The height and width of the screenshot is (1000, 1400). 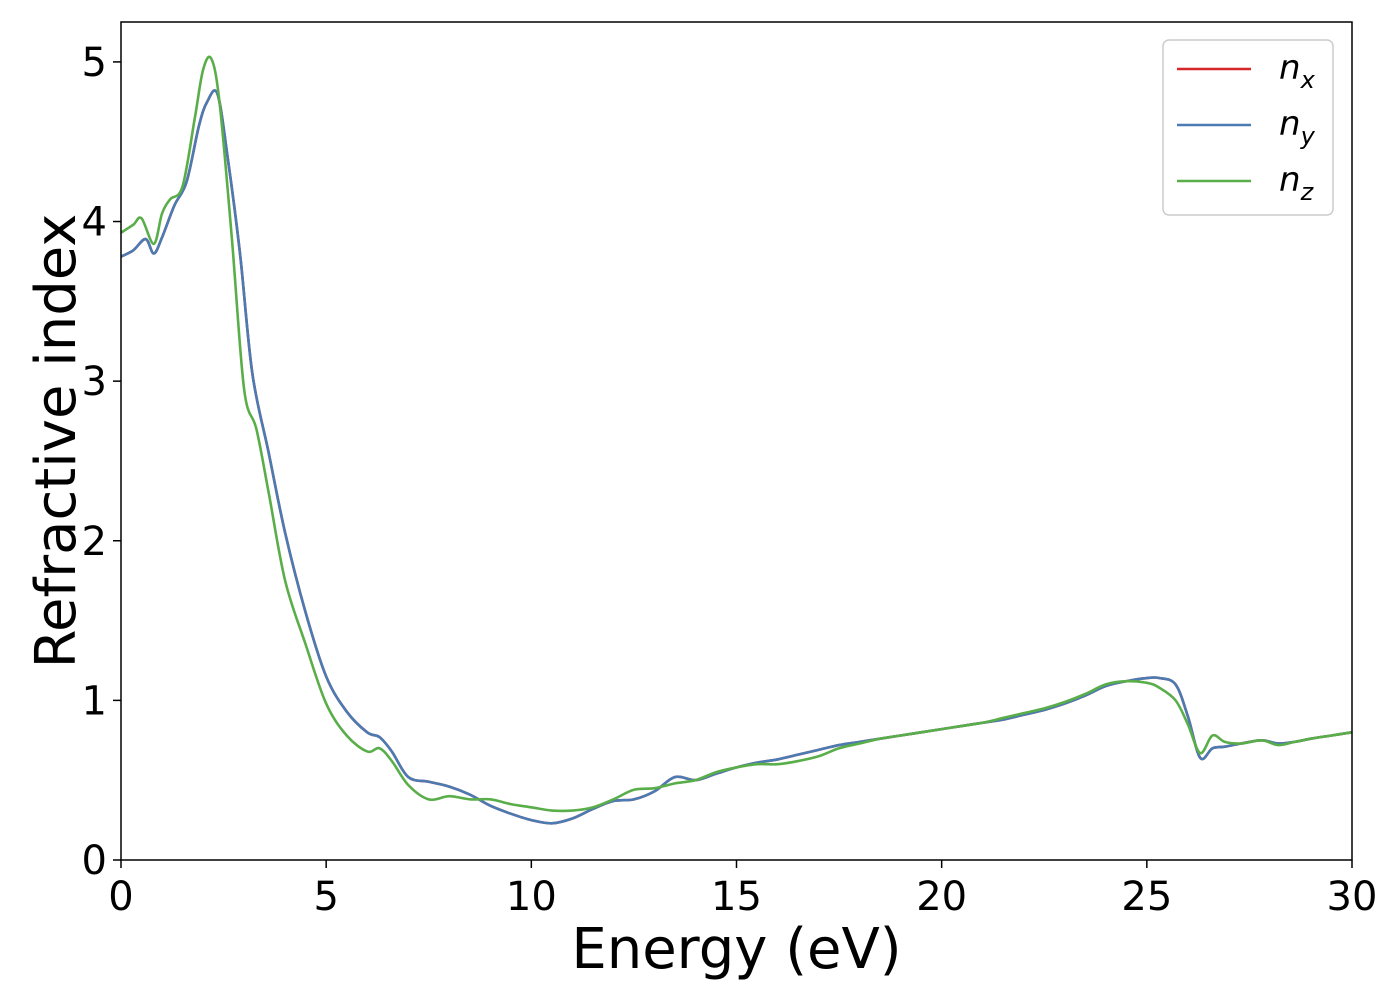 I want to click on y-tick-label: 2, so click(x=94, y=542).